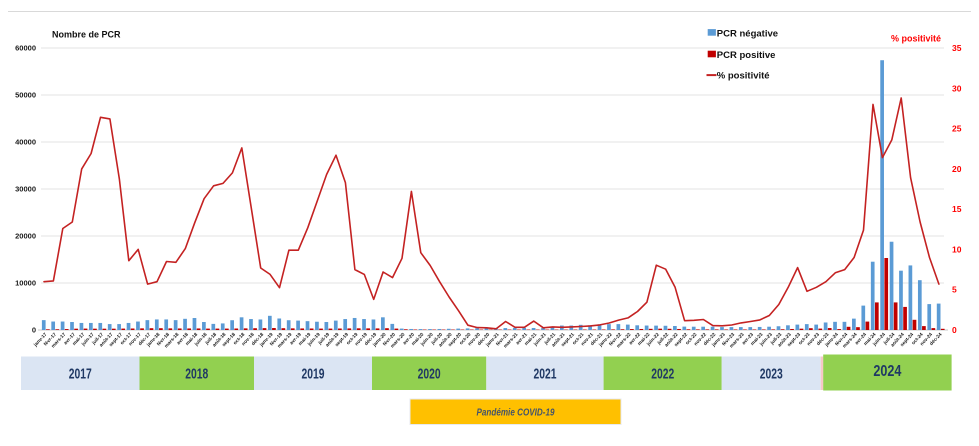 The width and height of the screenshot is (979, 446). I want to click on svg-text: 2024, so click(887, 371).